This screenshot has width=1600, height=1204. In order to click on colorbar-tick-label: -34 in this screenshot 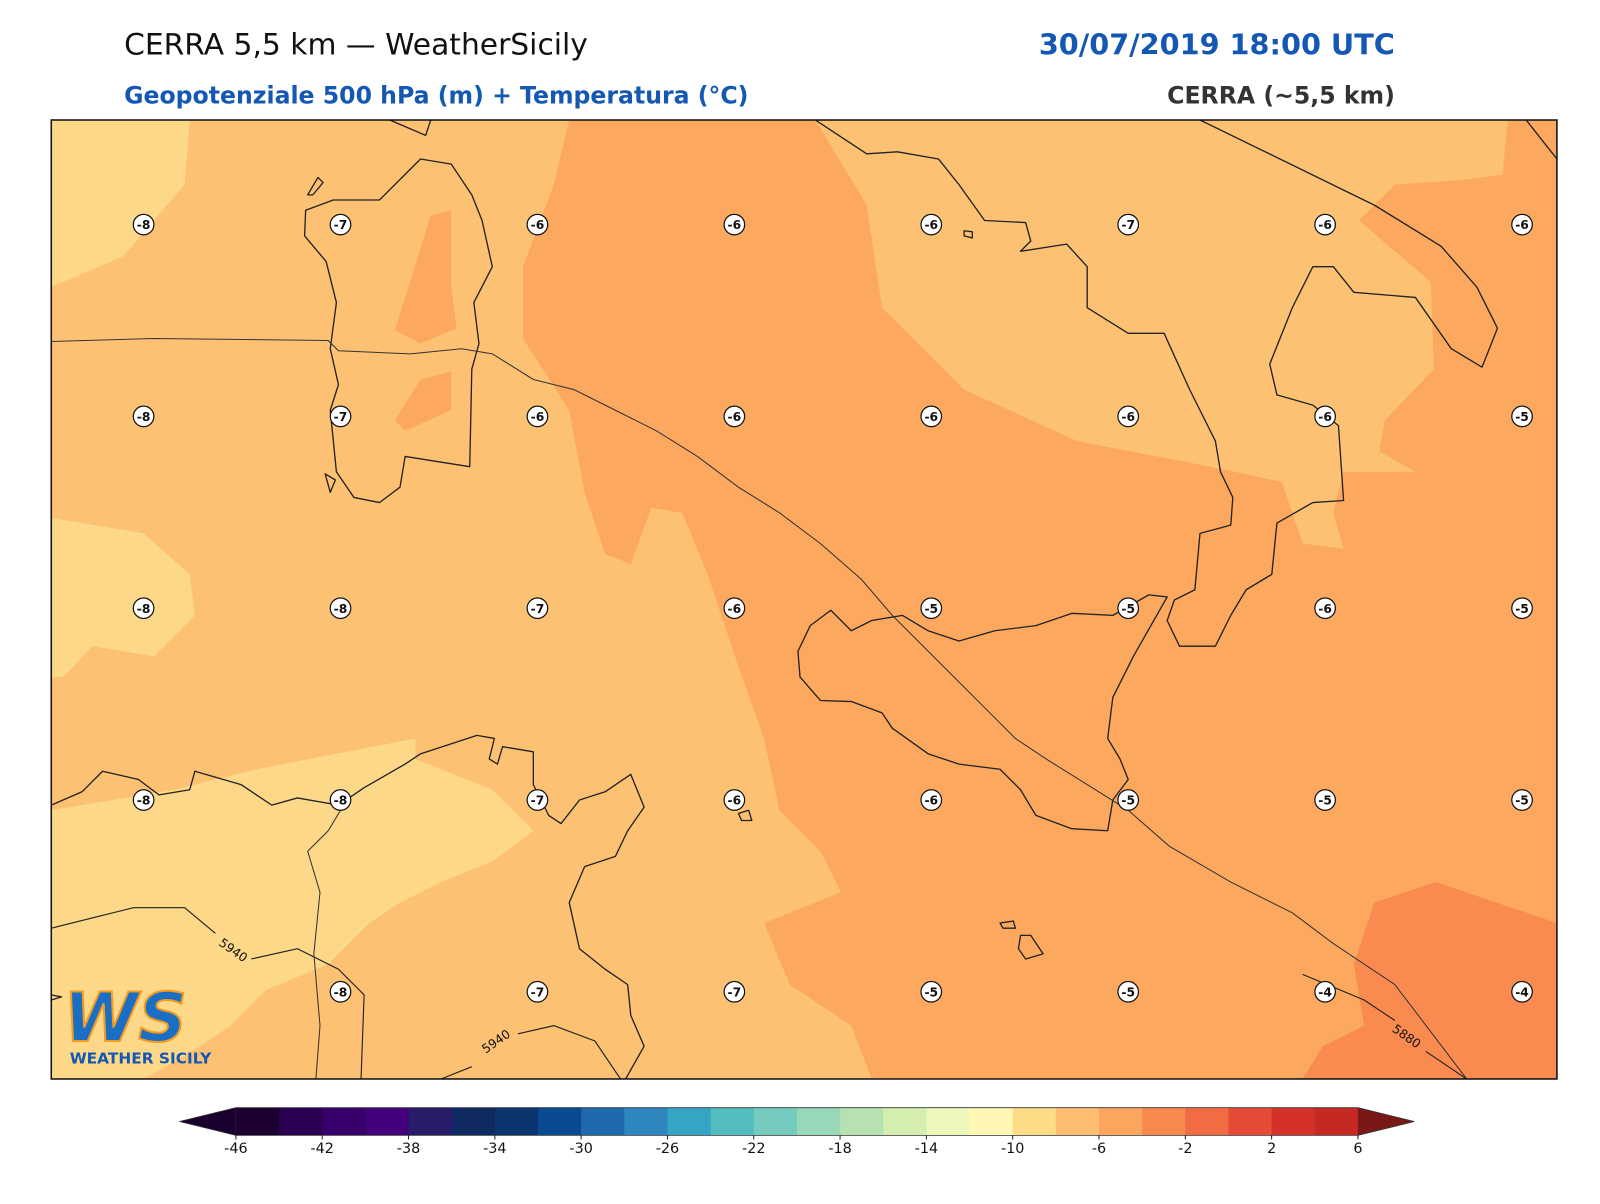, I will do `click(494, 1149)`.